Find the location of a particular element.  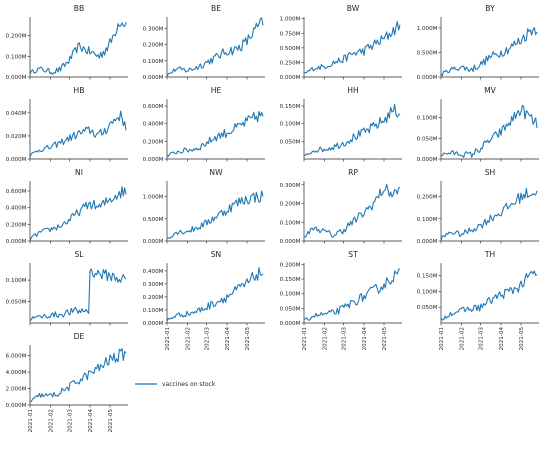

panel-bb: BB 0.000M 0.100M 0.200M is located at coordinates (67, 42).